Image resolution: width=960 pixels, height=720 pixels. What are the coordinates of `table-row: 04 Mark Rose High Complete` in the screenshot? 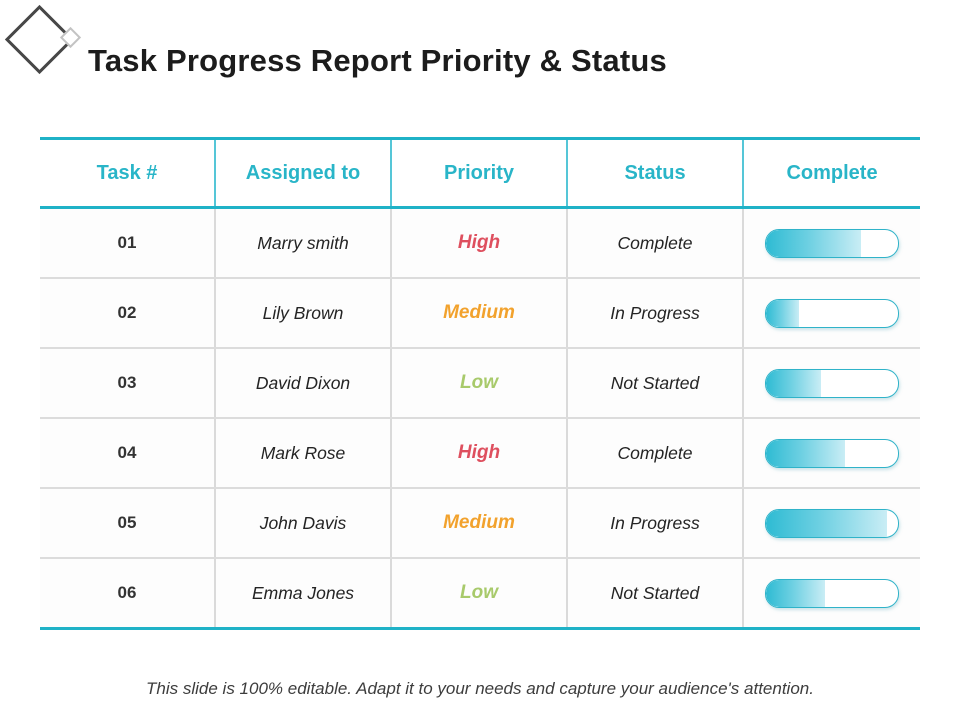 It's located at (480, 454).